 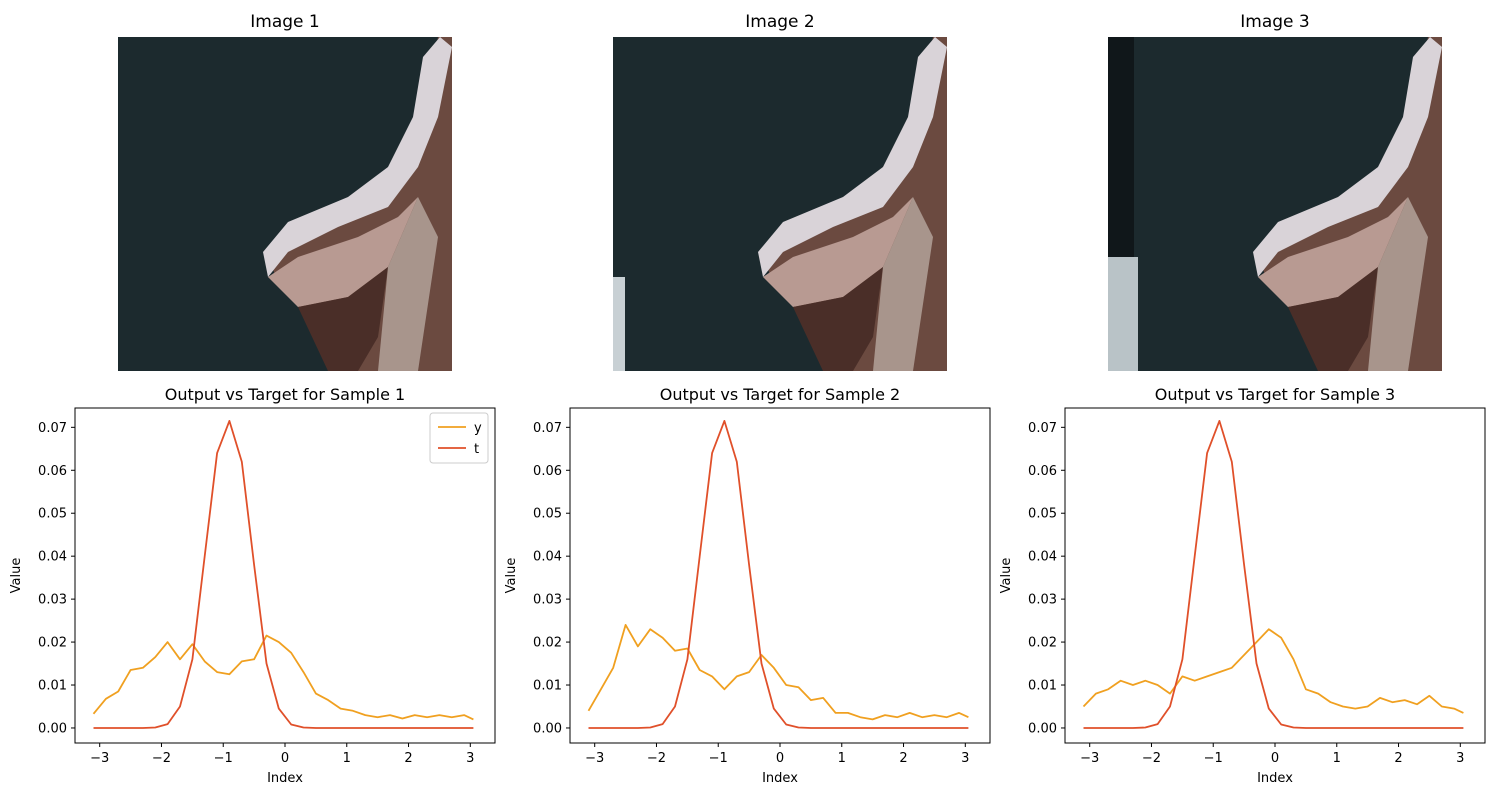 What do you see at coordinates (478, 428) in the screenshot?
I see `legend-label-y: y` at bounding box center [478, 428].